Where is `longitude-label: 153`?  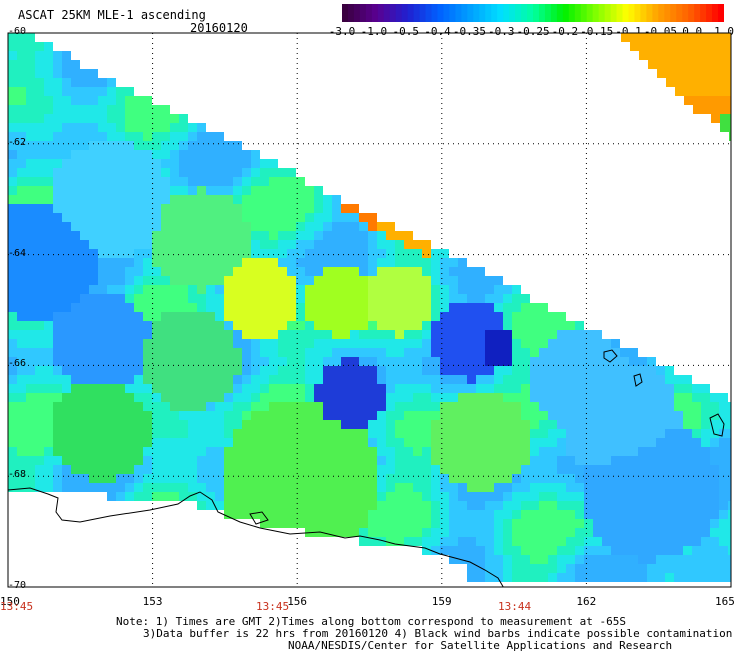 longitude-label: 153 is located at coordinates (152, 601).